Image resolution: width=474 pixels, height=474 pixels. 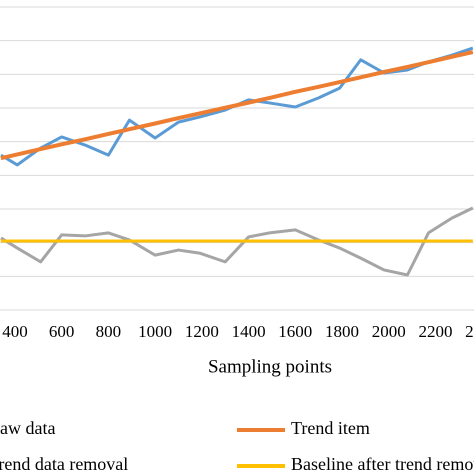 I want to click on legend-label: Baseline after trend removal, so click(x=382, y=464).